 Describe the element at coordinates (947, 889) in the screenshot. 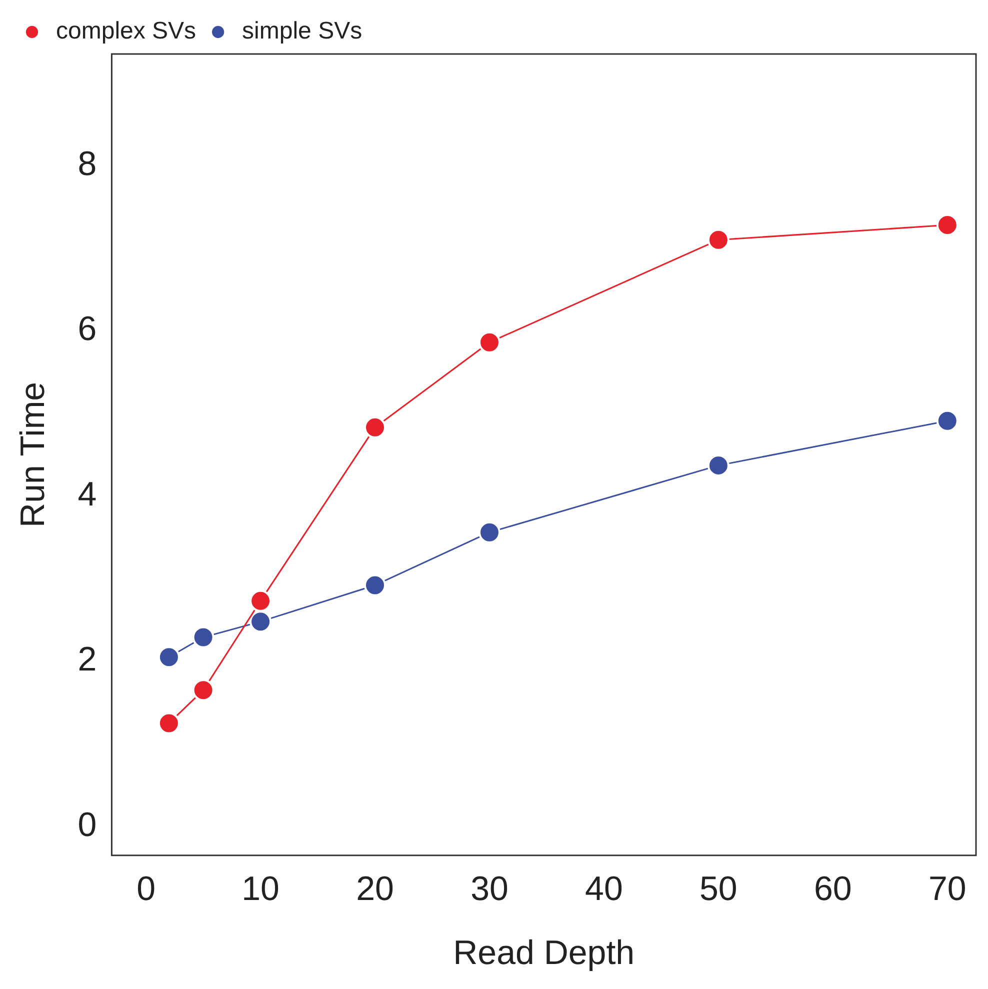

I see `x-tick-label: 70` at that location.